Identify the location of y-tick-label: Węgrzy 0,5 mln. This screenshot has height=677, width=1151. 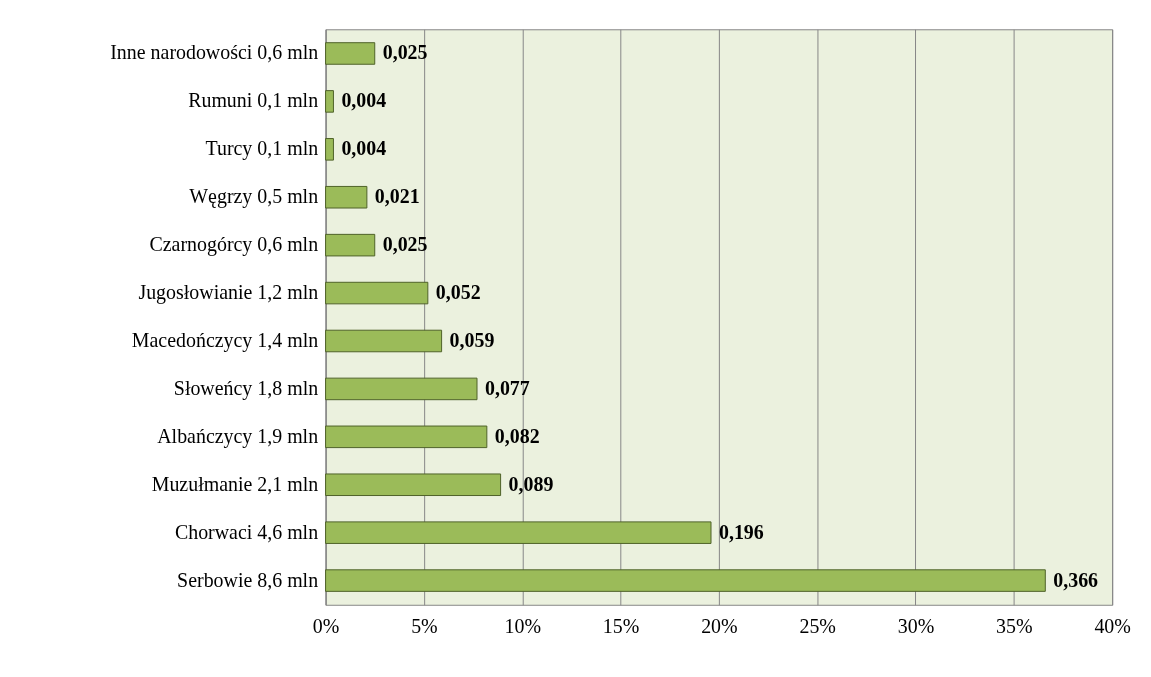
(254, 197).